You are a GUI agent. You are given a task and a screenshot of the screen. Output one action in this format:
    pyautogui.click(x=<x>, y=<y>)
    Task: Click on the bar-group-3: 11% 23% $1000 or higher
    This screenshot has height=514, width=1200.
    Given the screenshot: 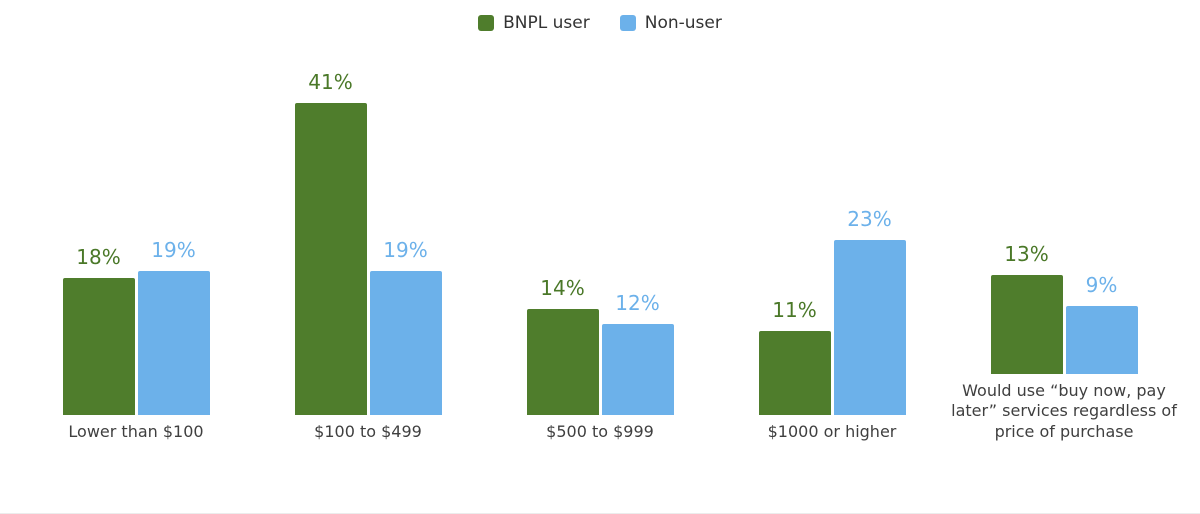 What is the action you would take?
    pyautogui.click(x=832, y=252)
    